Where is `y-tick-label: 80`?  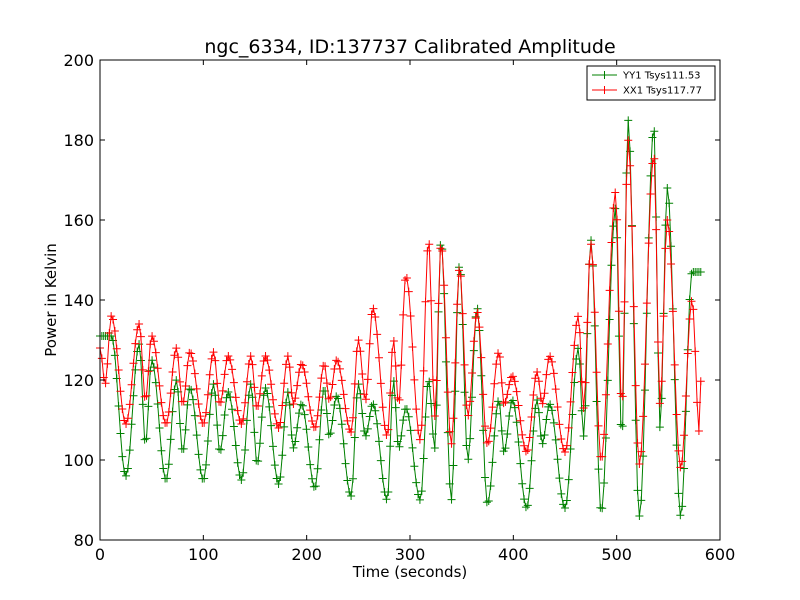 y-tick-label: 80 is located at coordinates (84, 540).